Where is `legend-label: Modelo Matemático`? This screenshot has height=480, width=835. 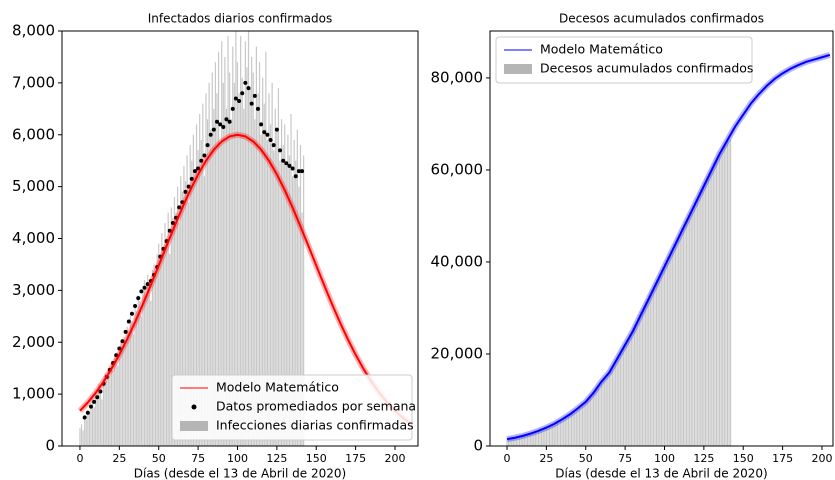 legend-label: Modelo Matemático is located at coordinates (277, 387).